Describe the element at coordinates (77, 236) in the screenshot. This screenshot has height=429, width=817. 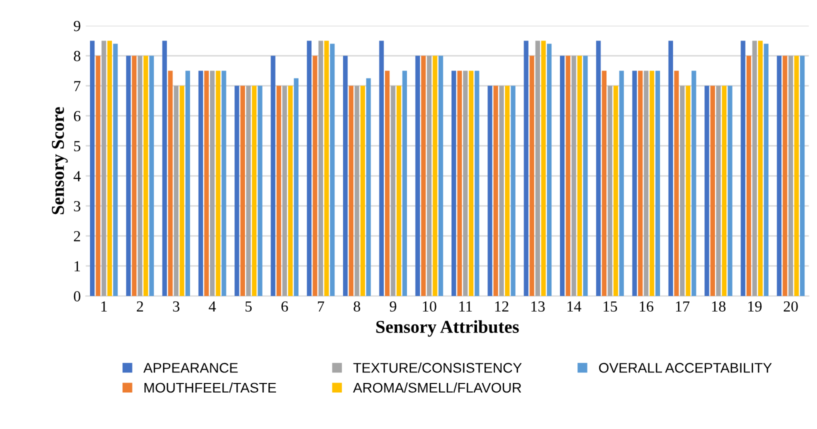
I see `y-tick-label: 2` at that location.